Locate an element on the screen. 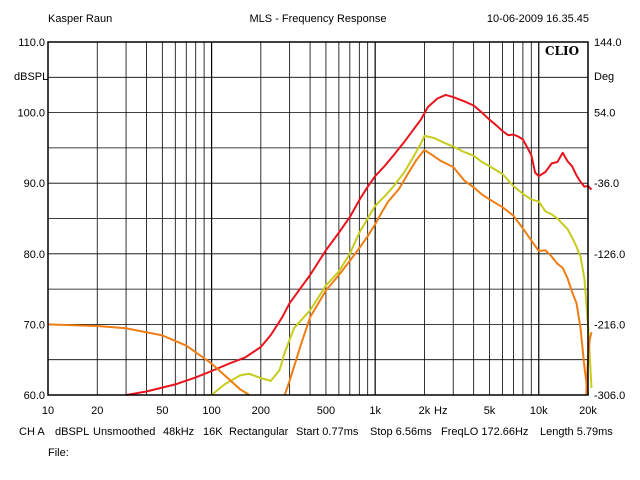 The width and height of the screenshot is (640, 480). y-tick-label: 60.0 is located at coordinates (34, 396).